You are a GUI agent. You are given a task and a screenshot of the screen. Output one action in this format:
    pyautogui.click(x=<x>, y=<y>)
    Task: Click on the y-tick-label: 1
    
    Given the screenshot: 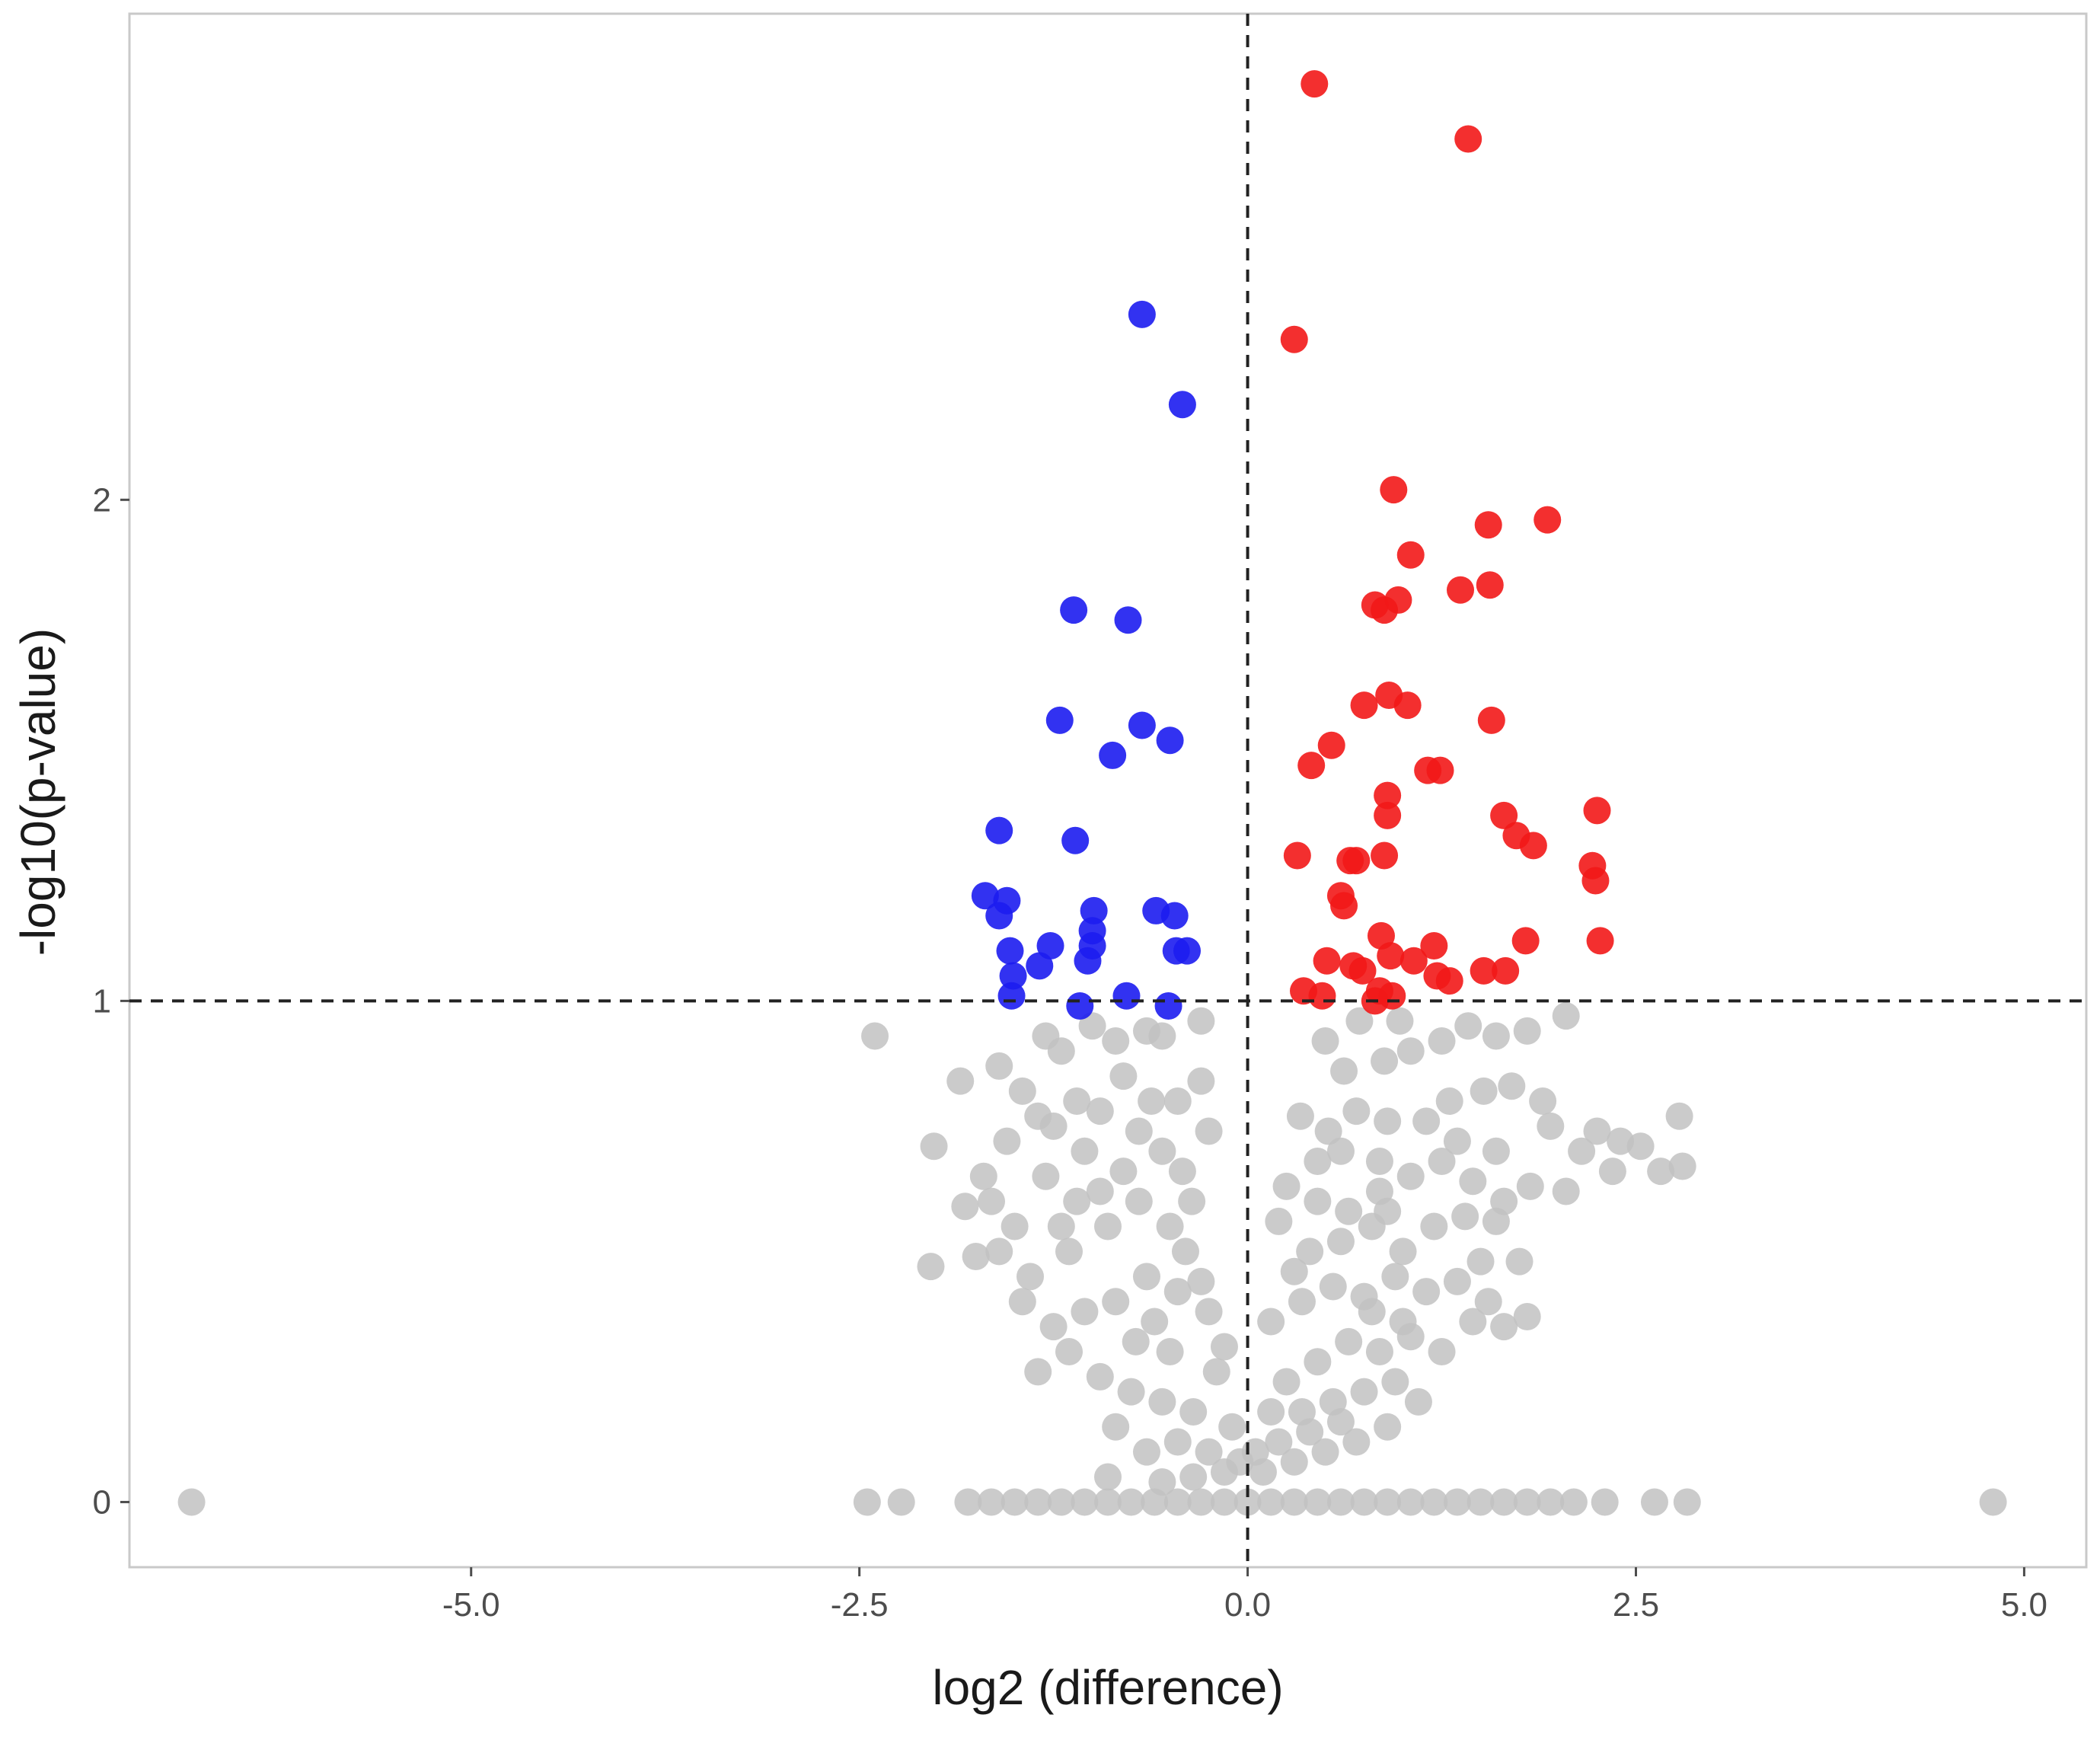 What is the action you would take?
    pyautogui.click(x=102, y=1001)
    